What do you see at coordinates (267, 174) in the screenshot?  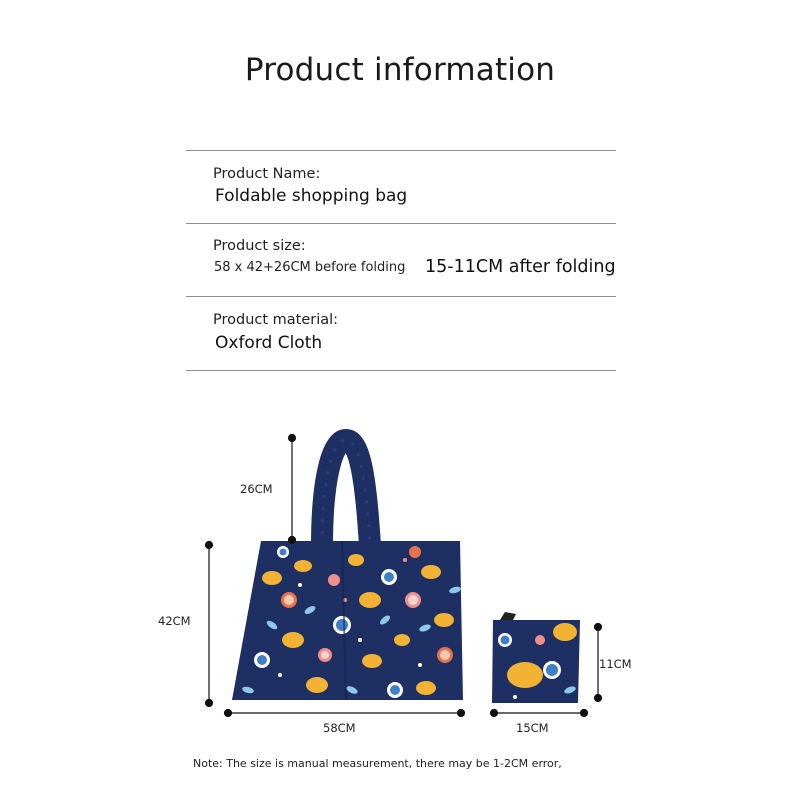 I see `product-name-label: Product Name:` at bounding box center [267, 174].